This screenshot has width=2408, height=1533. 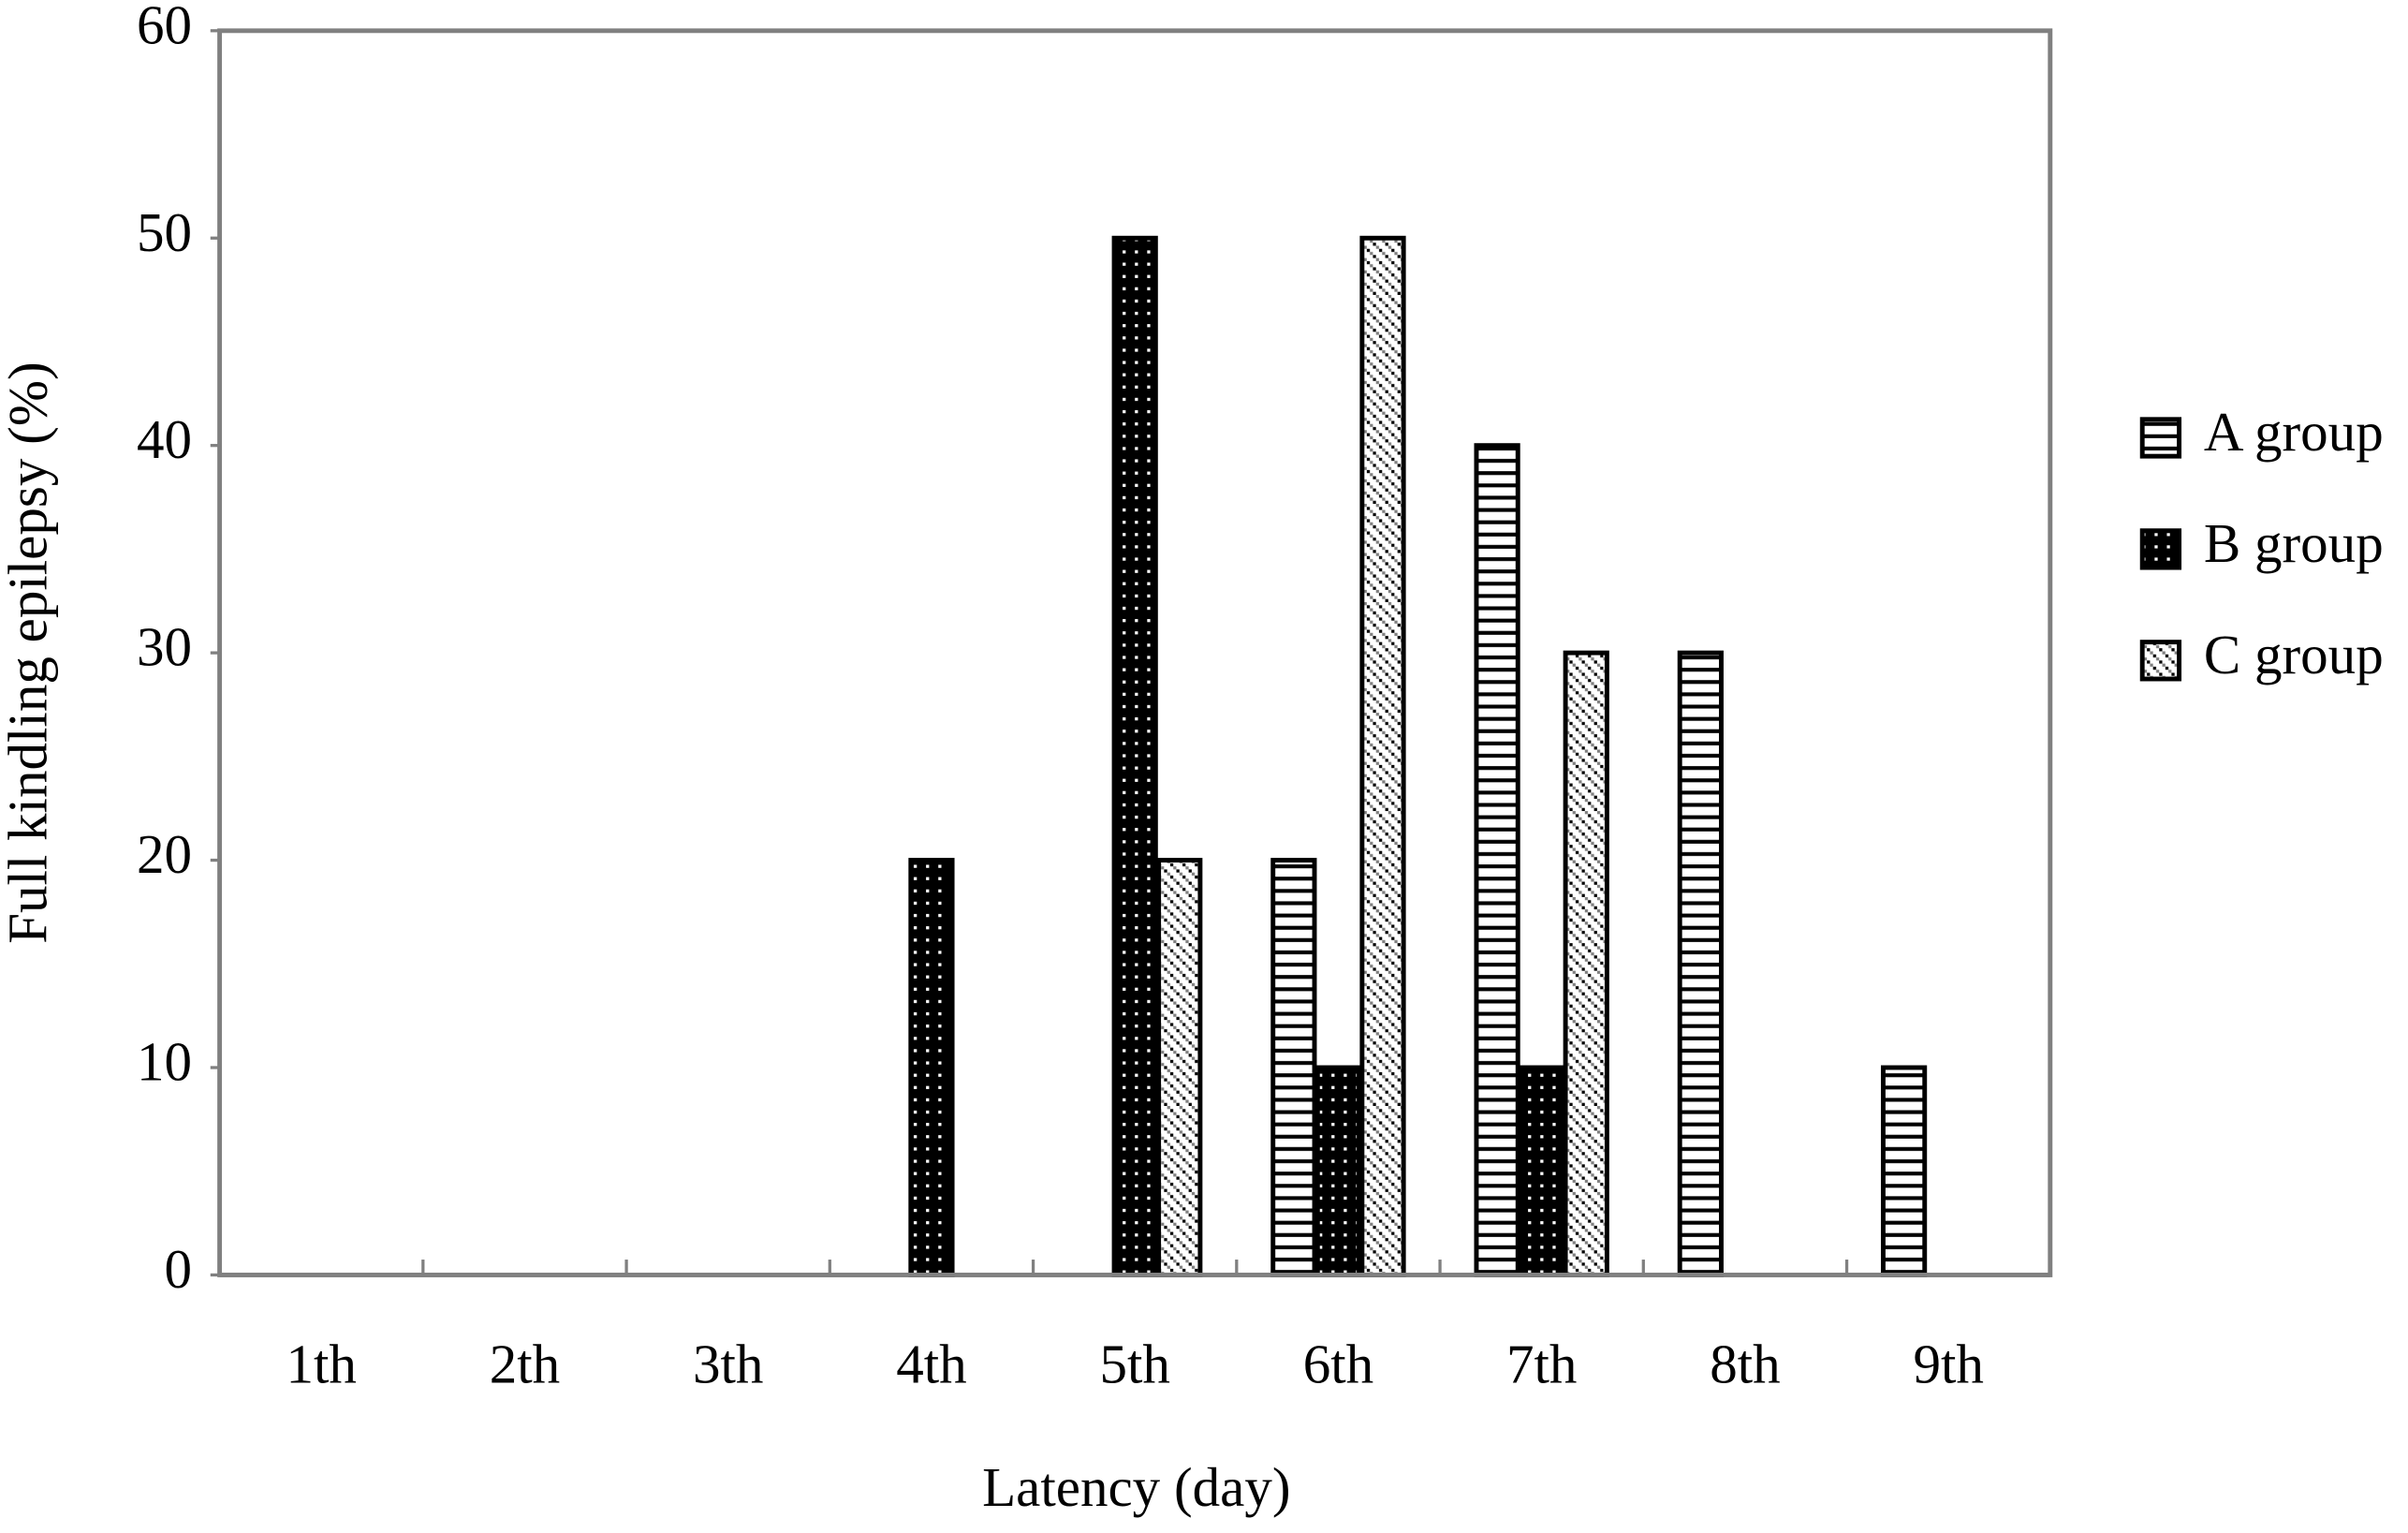 What do you see at coordinates (179, 1269) in the screenshot?
I see `y-tick-label: 0` at bounding box center [179, 1269].